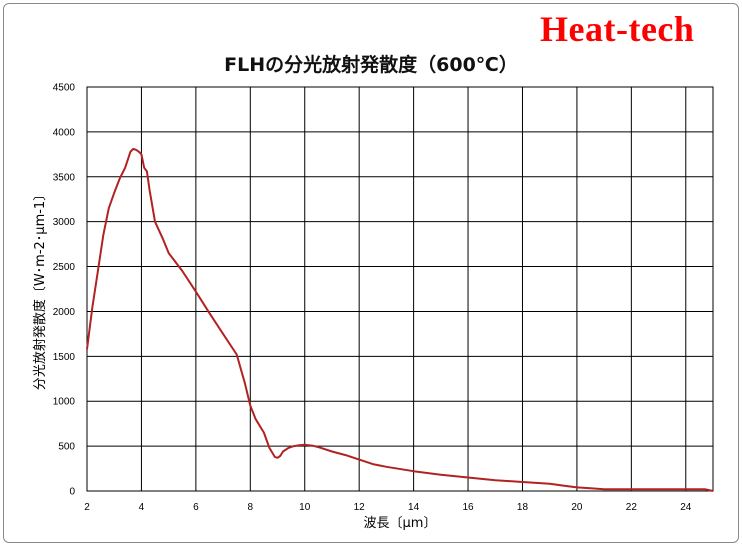 The height and width of the screenshot is (546, 742). What do you see at coordinates (64, 290) in the screenshot?
I see `y-tick-labels: 0 500 1000 1500 2000 2500 3000 3500 4000 4500` at bounding box center [64, 290].